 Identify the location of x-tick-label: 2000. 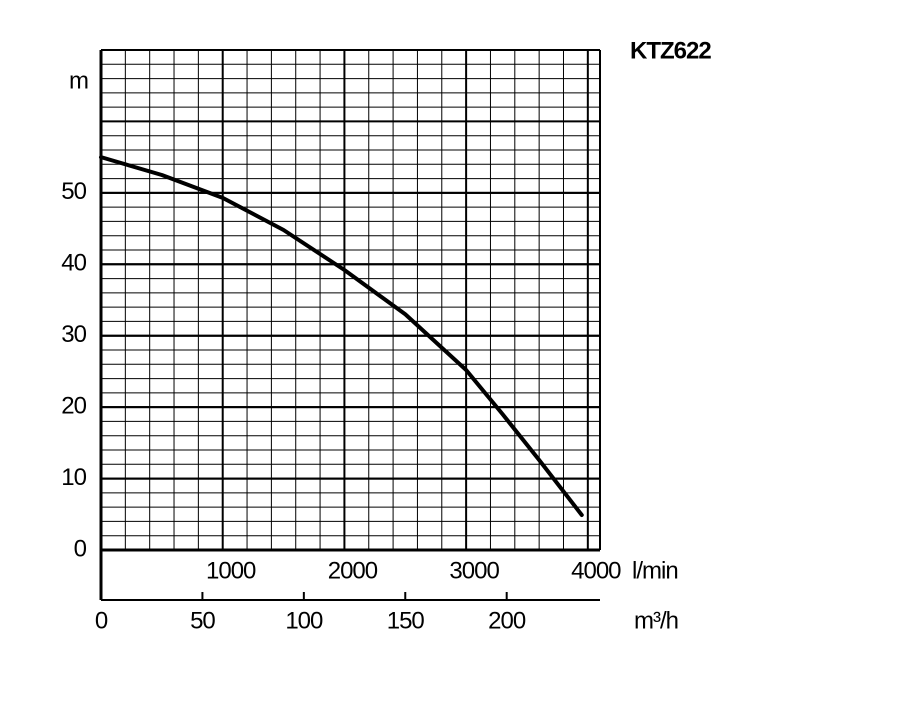
(353, 570).